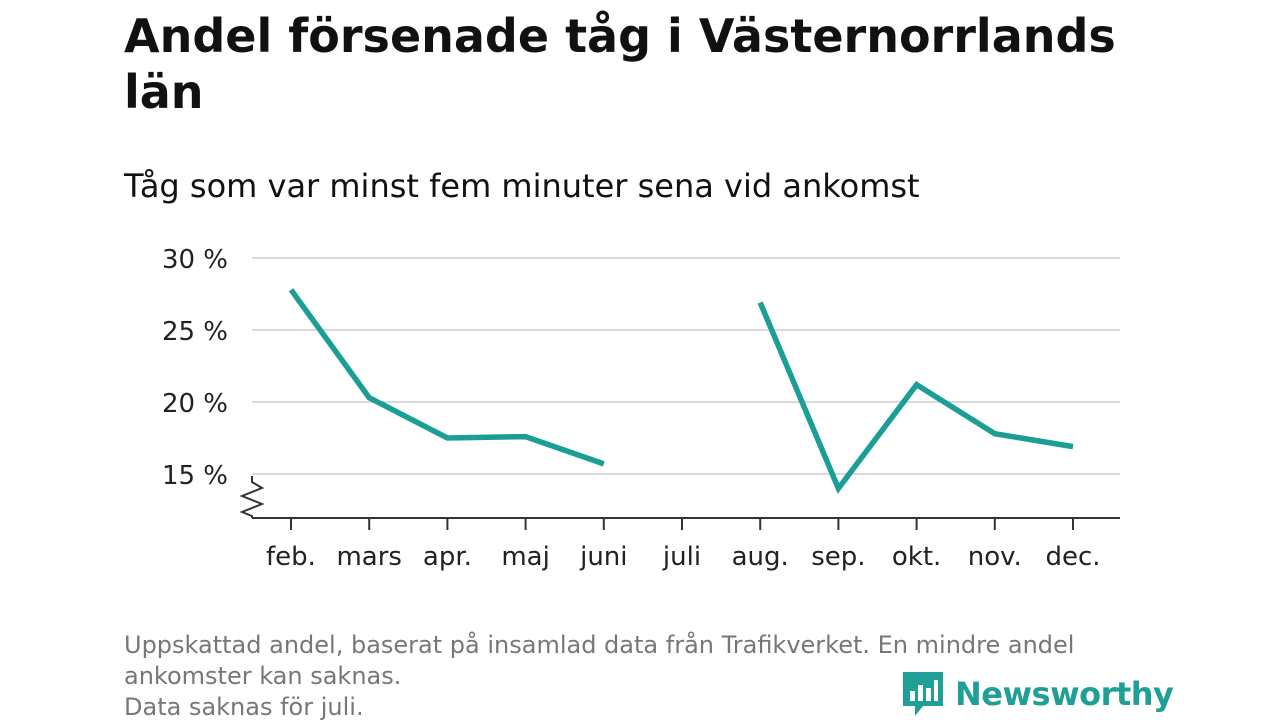 The height and width of the screenshot is (723, 1280). I want to click on x-tick-label: aug., so click(760, 557).